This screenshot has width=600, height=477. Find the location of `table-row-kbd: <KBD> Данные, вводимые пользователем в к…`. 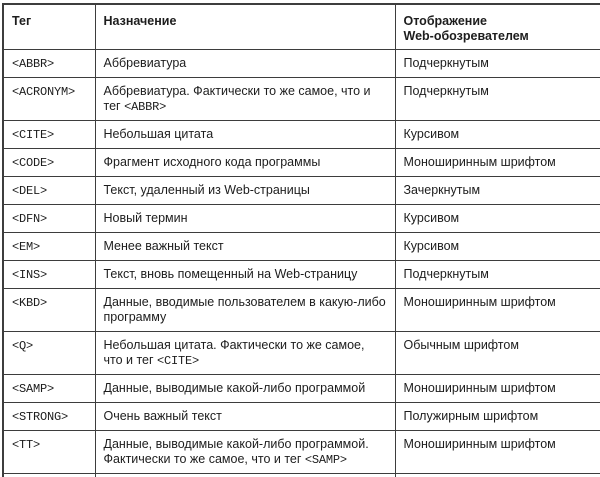

table-row-kbd: <KBD> Данные, вводимые пользователем в к… is located at coordinates (301, 310).